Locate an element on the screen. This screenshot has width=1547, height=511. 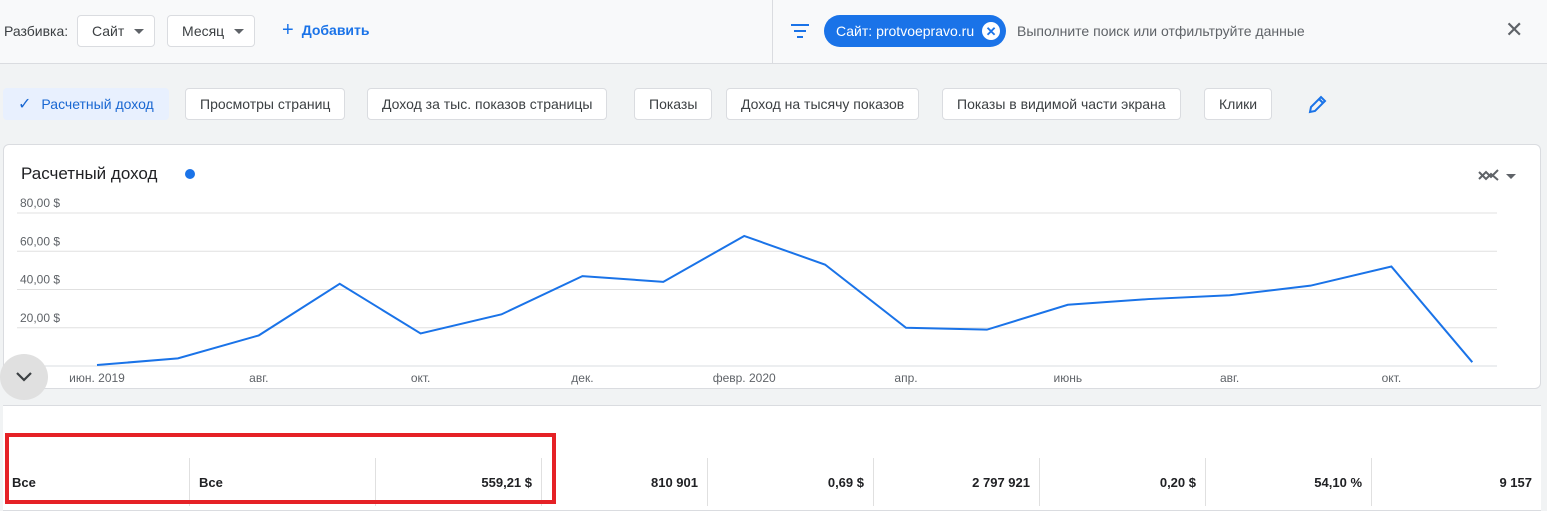
metric-chip-label: Клики is located at coordinates (1238, 104).